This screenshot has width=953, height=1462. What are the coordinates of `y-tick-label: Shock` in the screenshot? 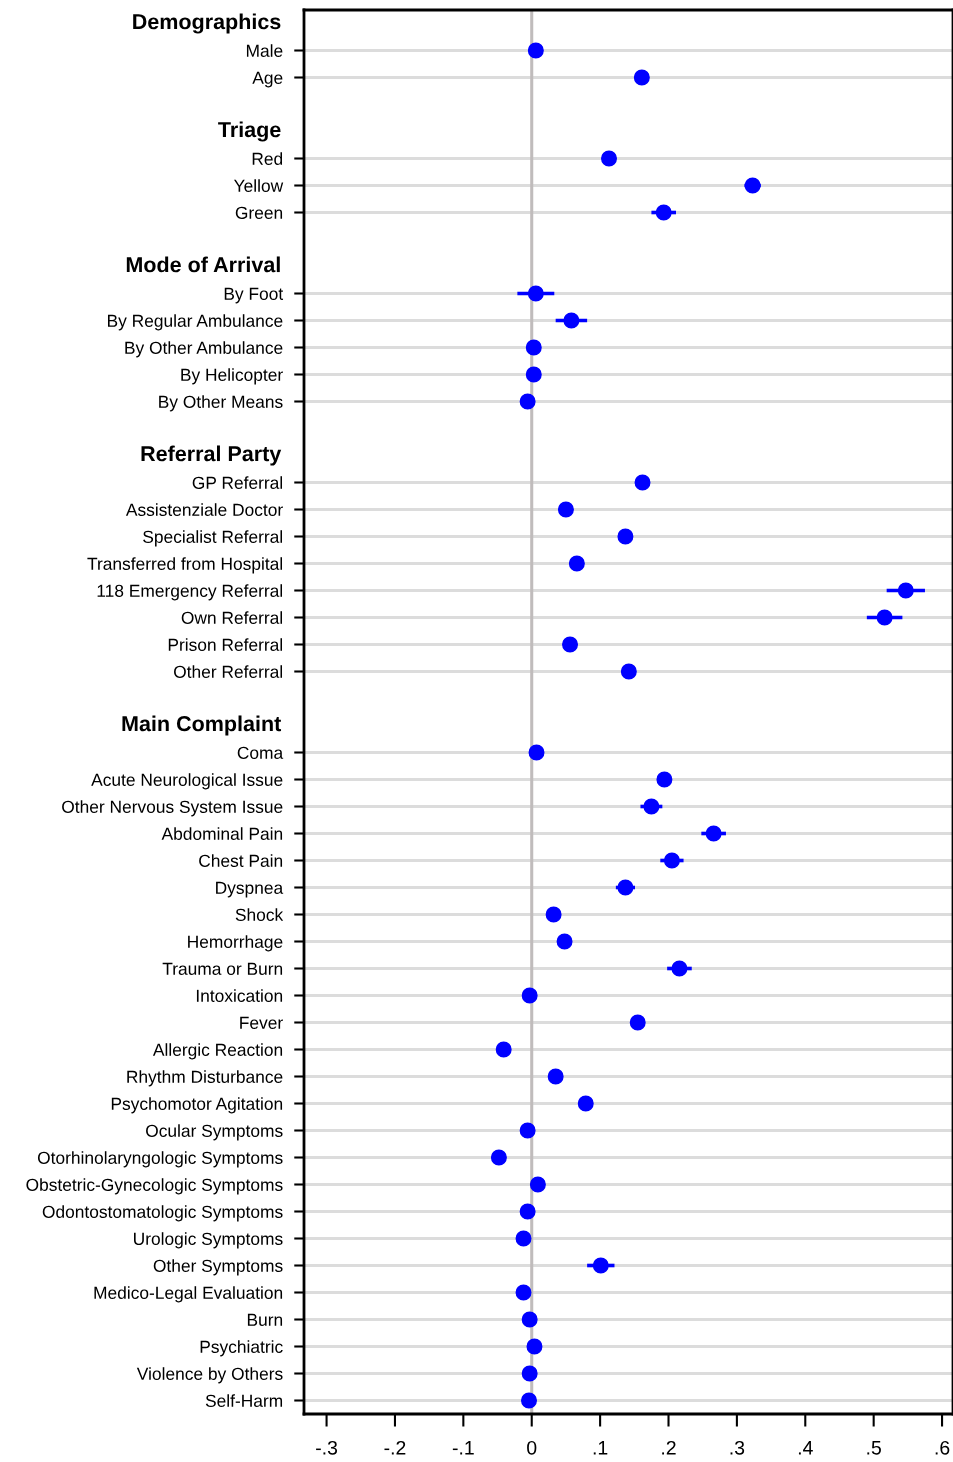 It's located at (259, 914).